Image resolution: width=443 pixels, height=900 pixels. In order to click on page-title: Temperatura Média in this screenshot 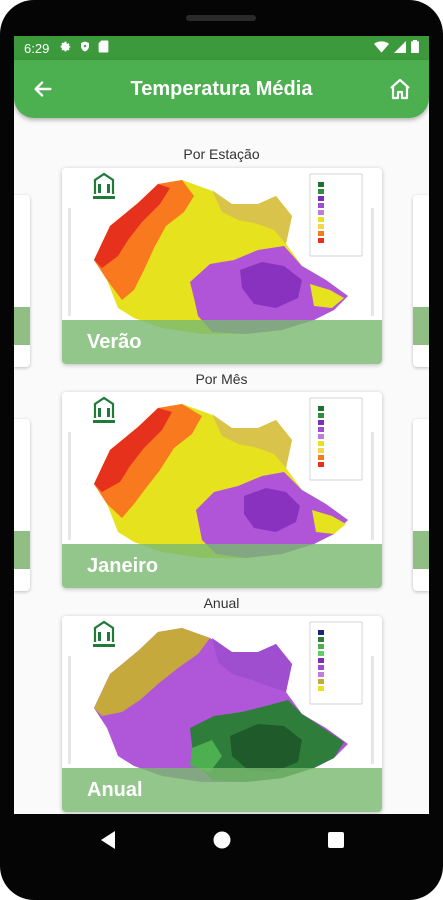, I will do `click(221, 88)`.